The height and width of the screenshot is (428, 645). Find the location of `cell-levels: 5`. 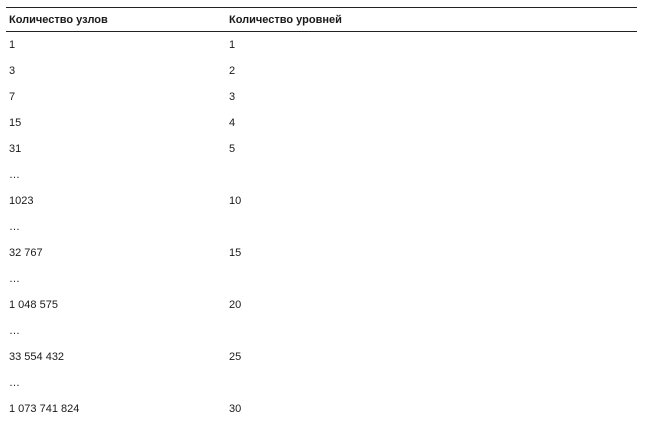

cell-levels: 5 is located at coordinates (232, 149).